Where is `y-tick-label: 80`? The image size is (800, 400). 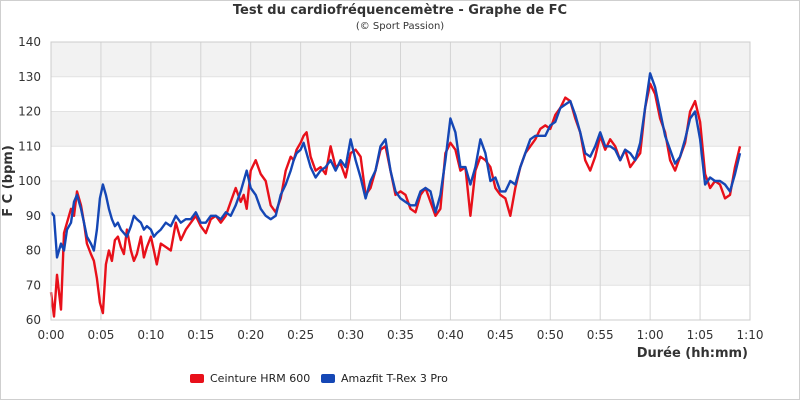 y-tick-label: 80 is located at coordinates (33, 251).